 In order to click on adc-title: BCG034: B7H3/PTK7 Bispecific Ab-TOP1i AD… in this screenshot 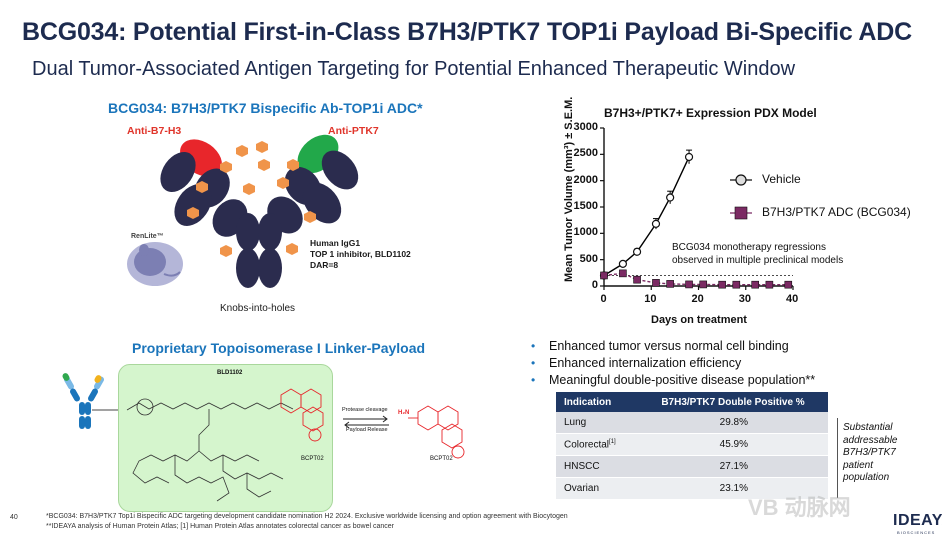, I will do `click(265, 108)`.